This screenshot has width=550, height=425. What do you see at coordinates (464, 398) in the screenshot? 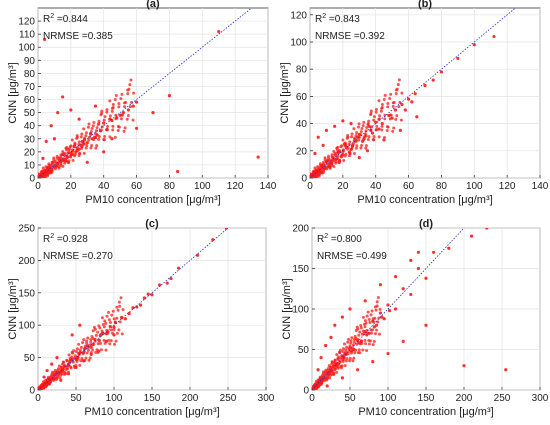
I see `x-tick-label: 200` at bounding box center [464, 398].